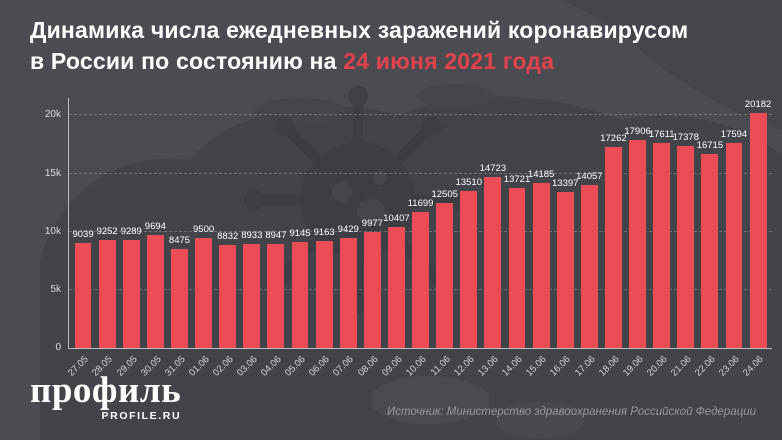 This screenshot has height=440, width=782. Describe the element at coordinates (681, 366) in the screenshot. I see `x-axis-label: 21.06` at that location.